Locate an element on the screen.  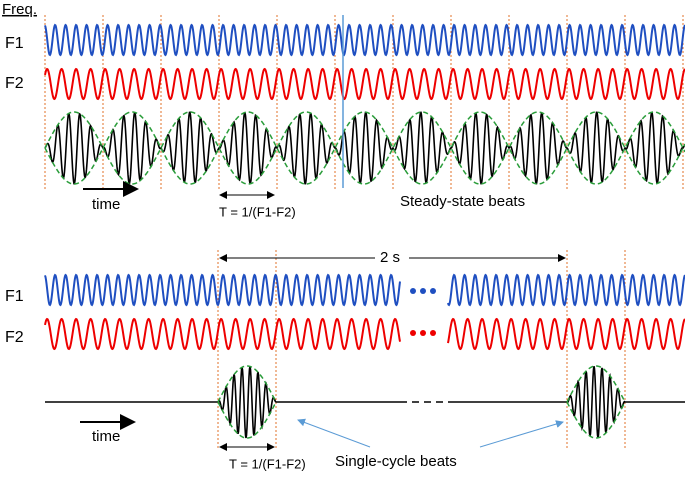
ellipsis is located at coordinates (423, 312).